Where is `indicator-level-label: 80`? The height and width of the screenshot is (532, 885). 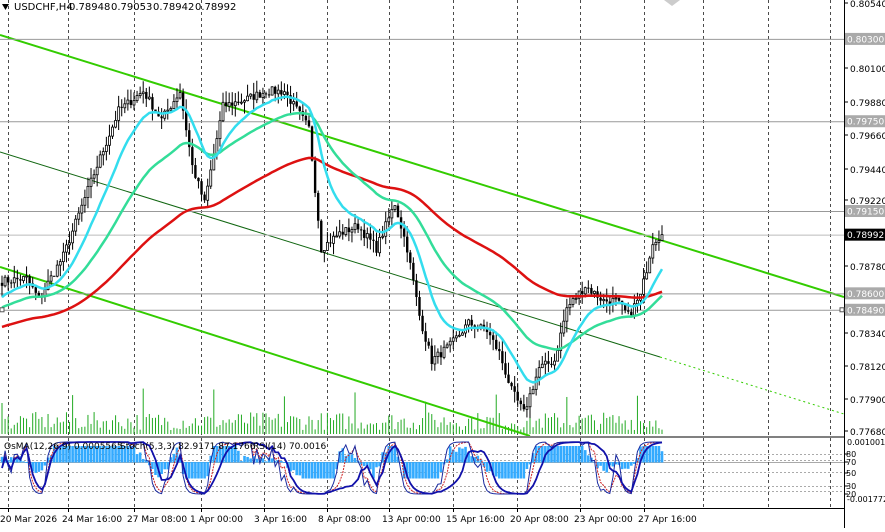
indicator-level-label: 80 is located at coordinates (851, 454).